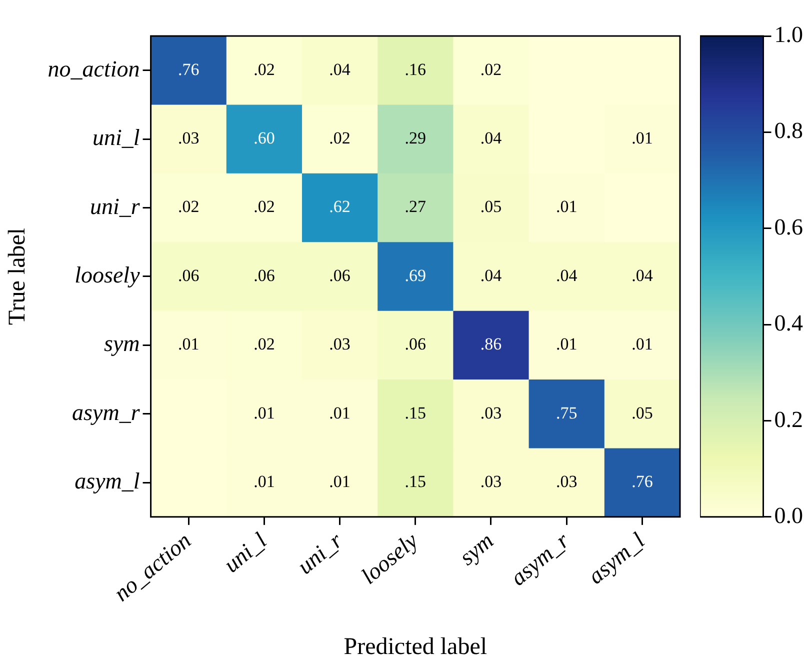 This screenshot has height=666, width=804. I want to click on color-bar-label: 0.8, so click(788, 131).